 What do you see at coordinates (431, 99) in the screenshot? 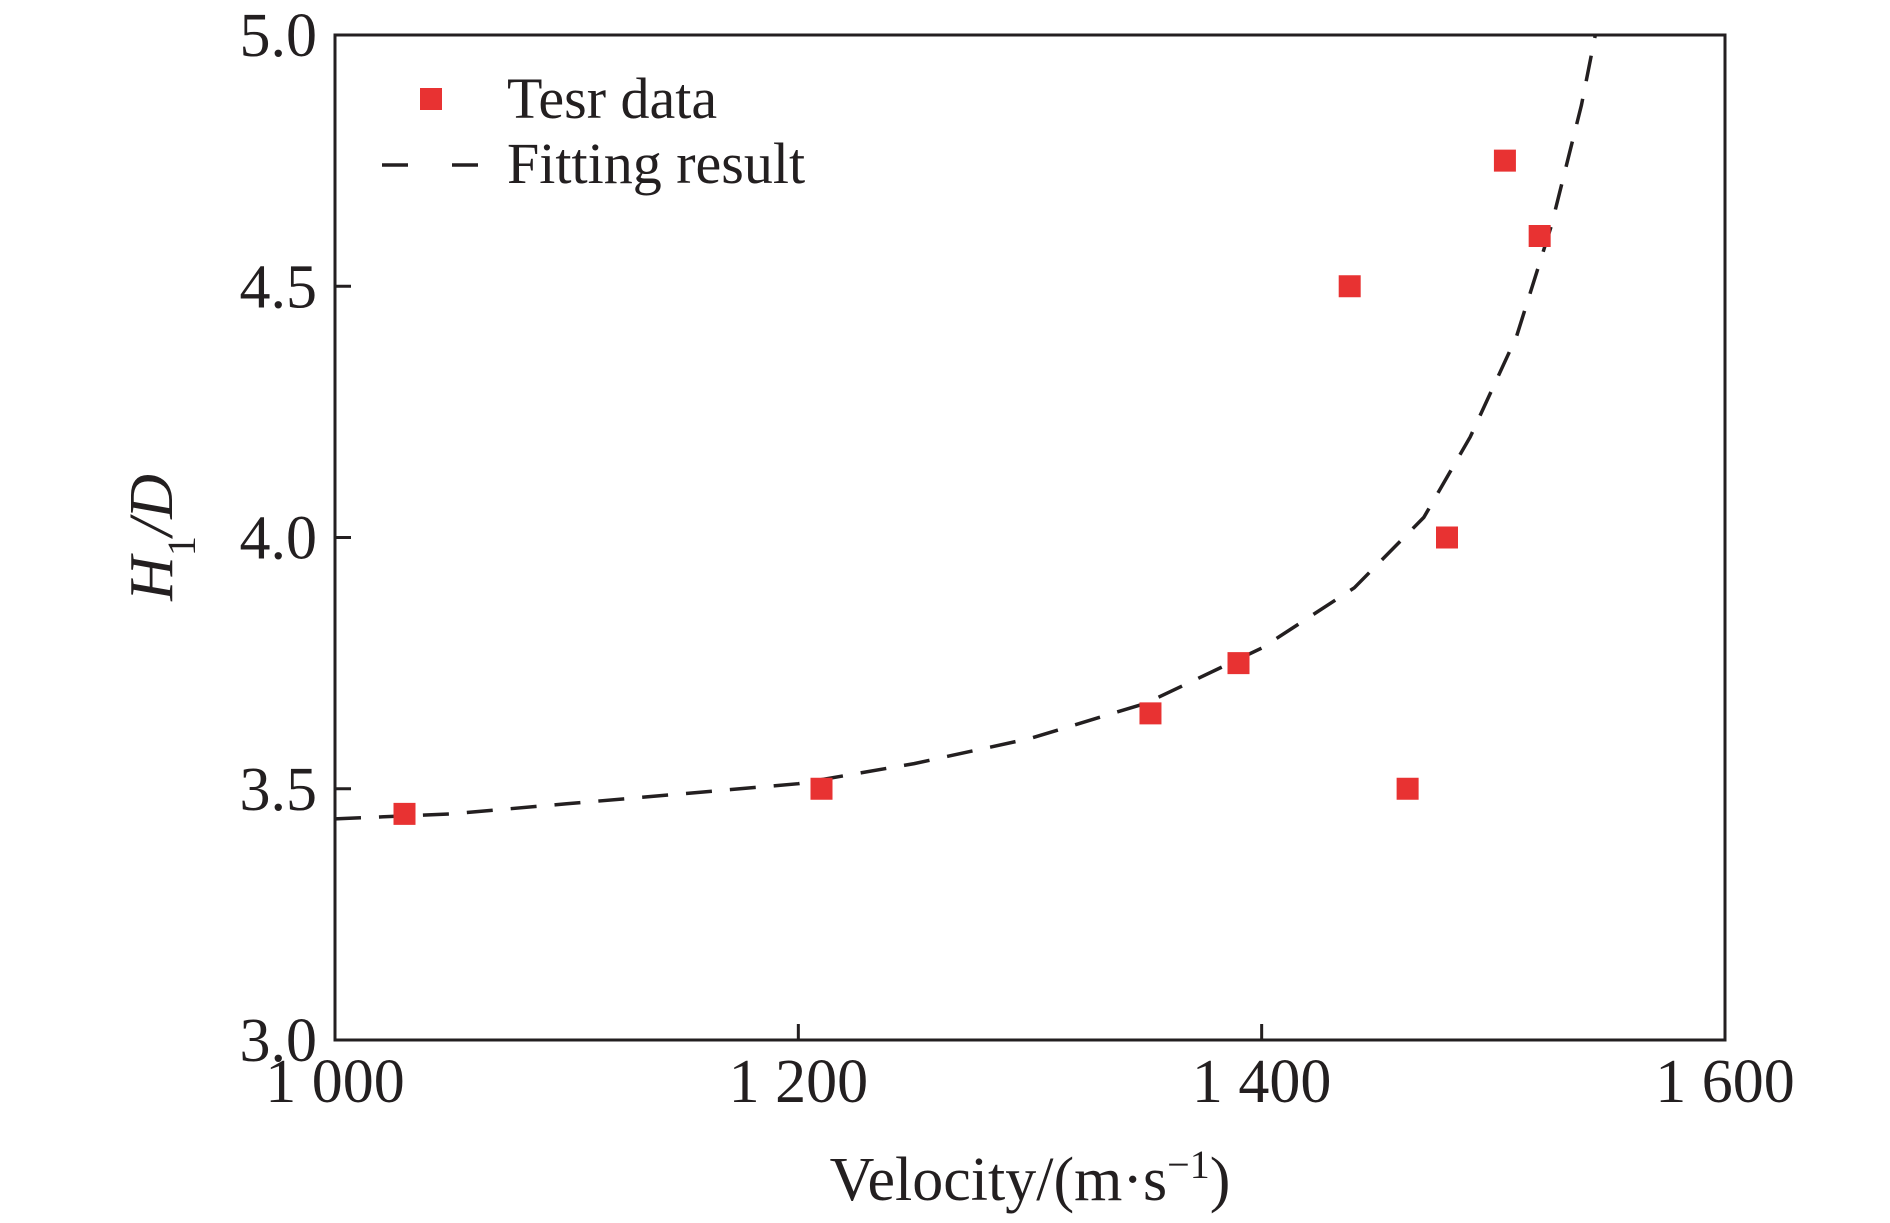
I see `legend-marker-tesr-data` at bounding box center [431, 99].